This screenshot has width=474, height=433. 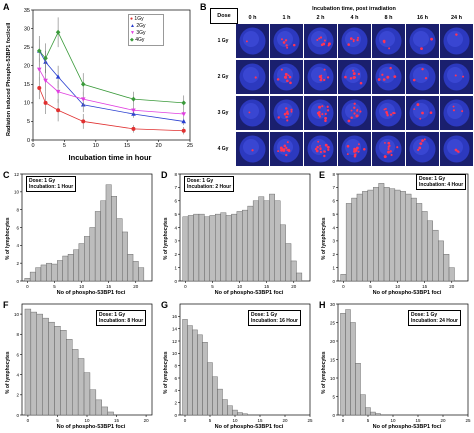 What do you see at coordinates (343, 420) in the screenshot?
I see `x-tick-label: 0` at bounding box center [343, 420].